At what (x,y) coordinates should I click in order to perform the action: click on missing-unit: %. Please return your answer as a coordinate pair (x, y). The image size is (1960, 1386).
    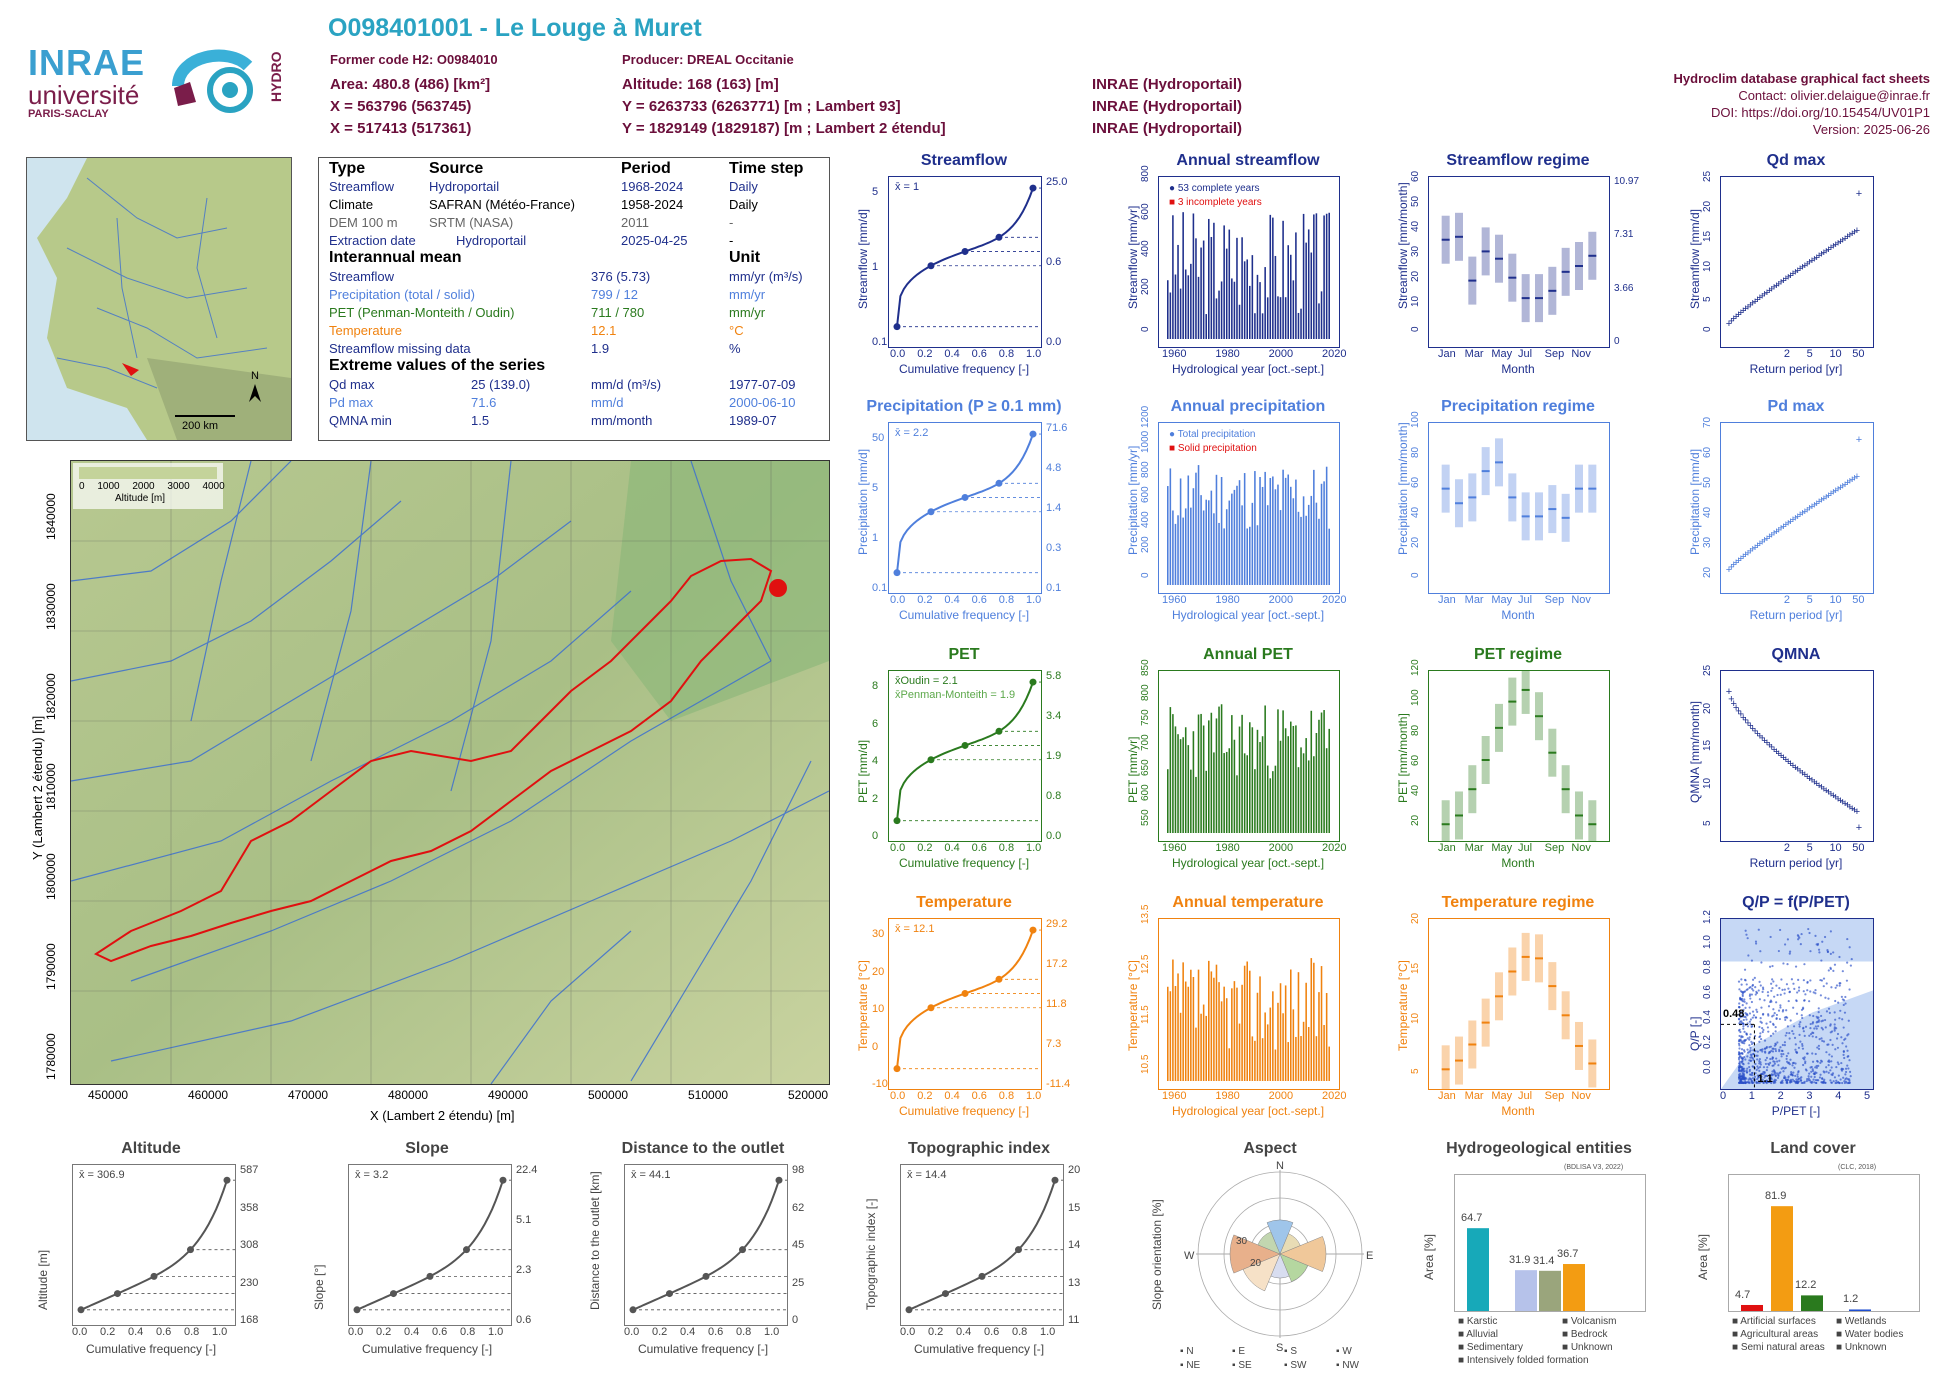
    Looking at the image, I should click on (735, 348).